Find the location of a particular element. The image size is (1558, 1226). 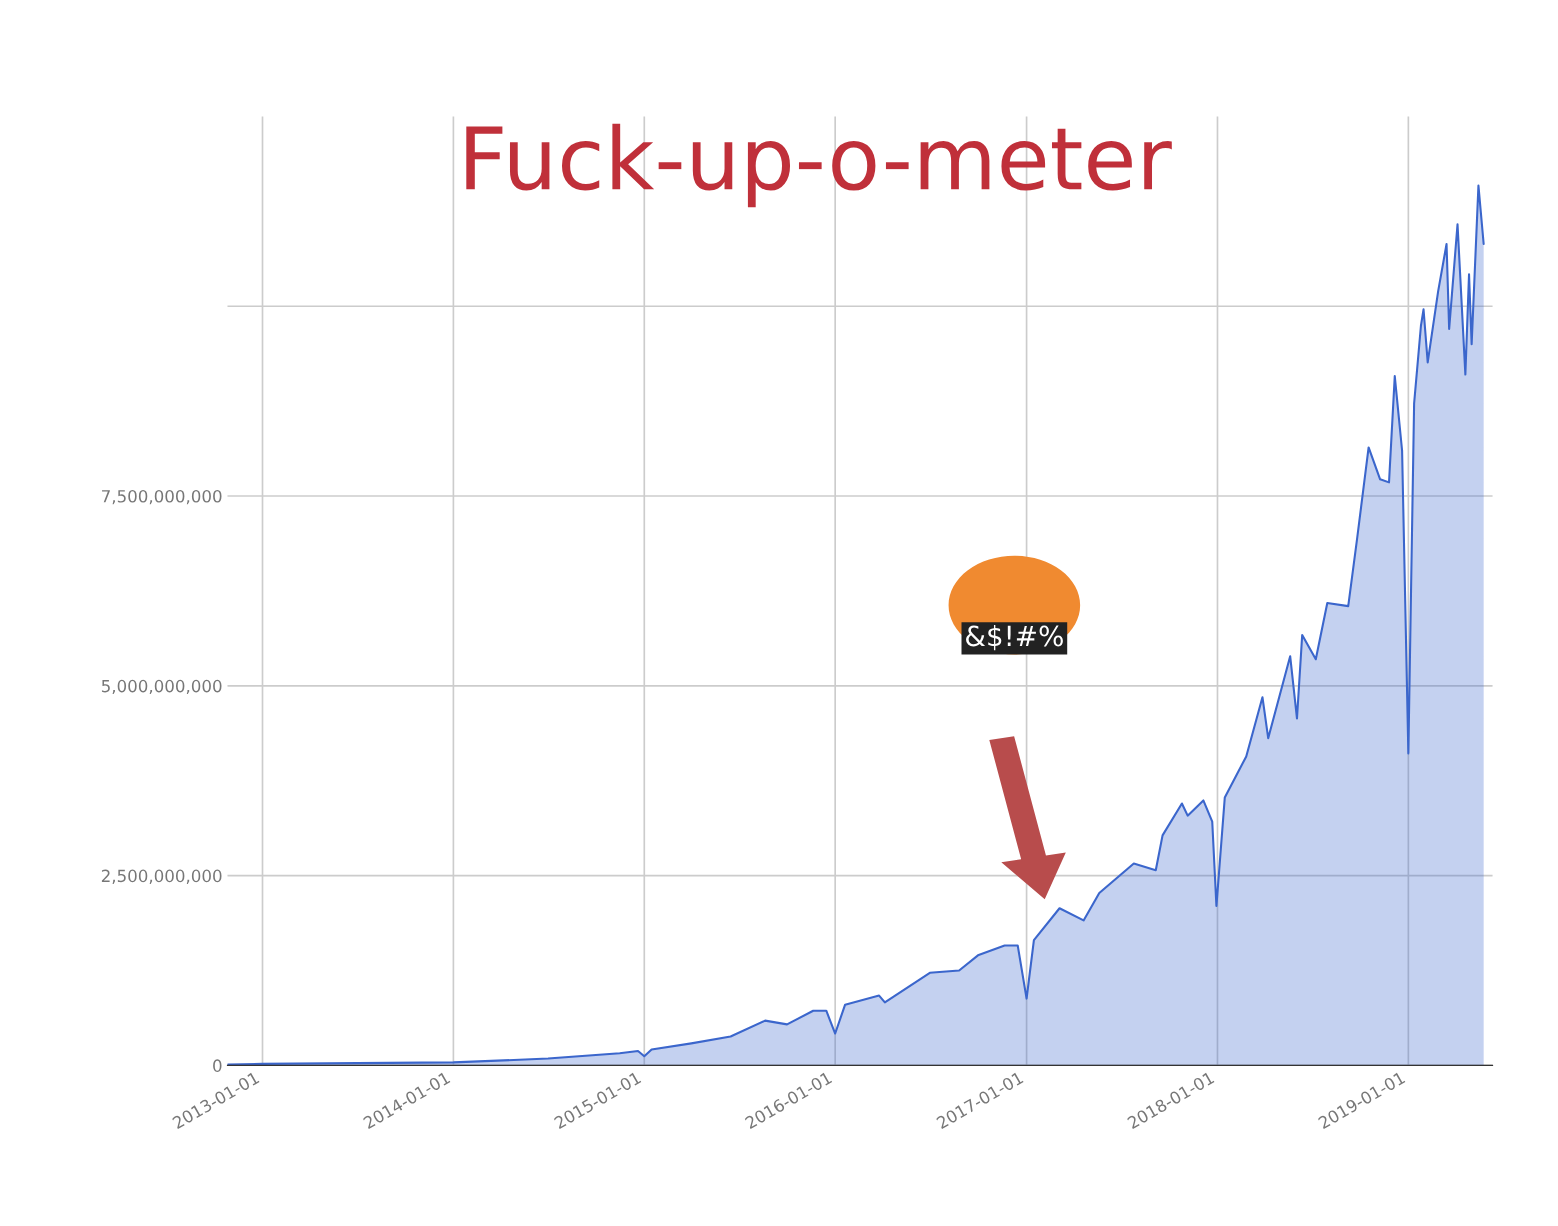

y-tick-label: 2,500,000,000 is located at coordinates (161, 876).